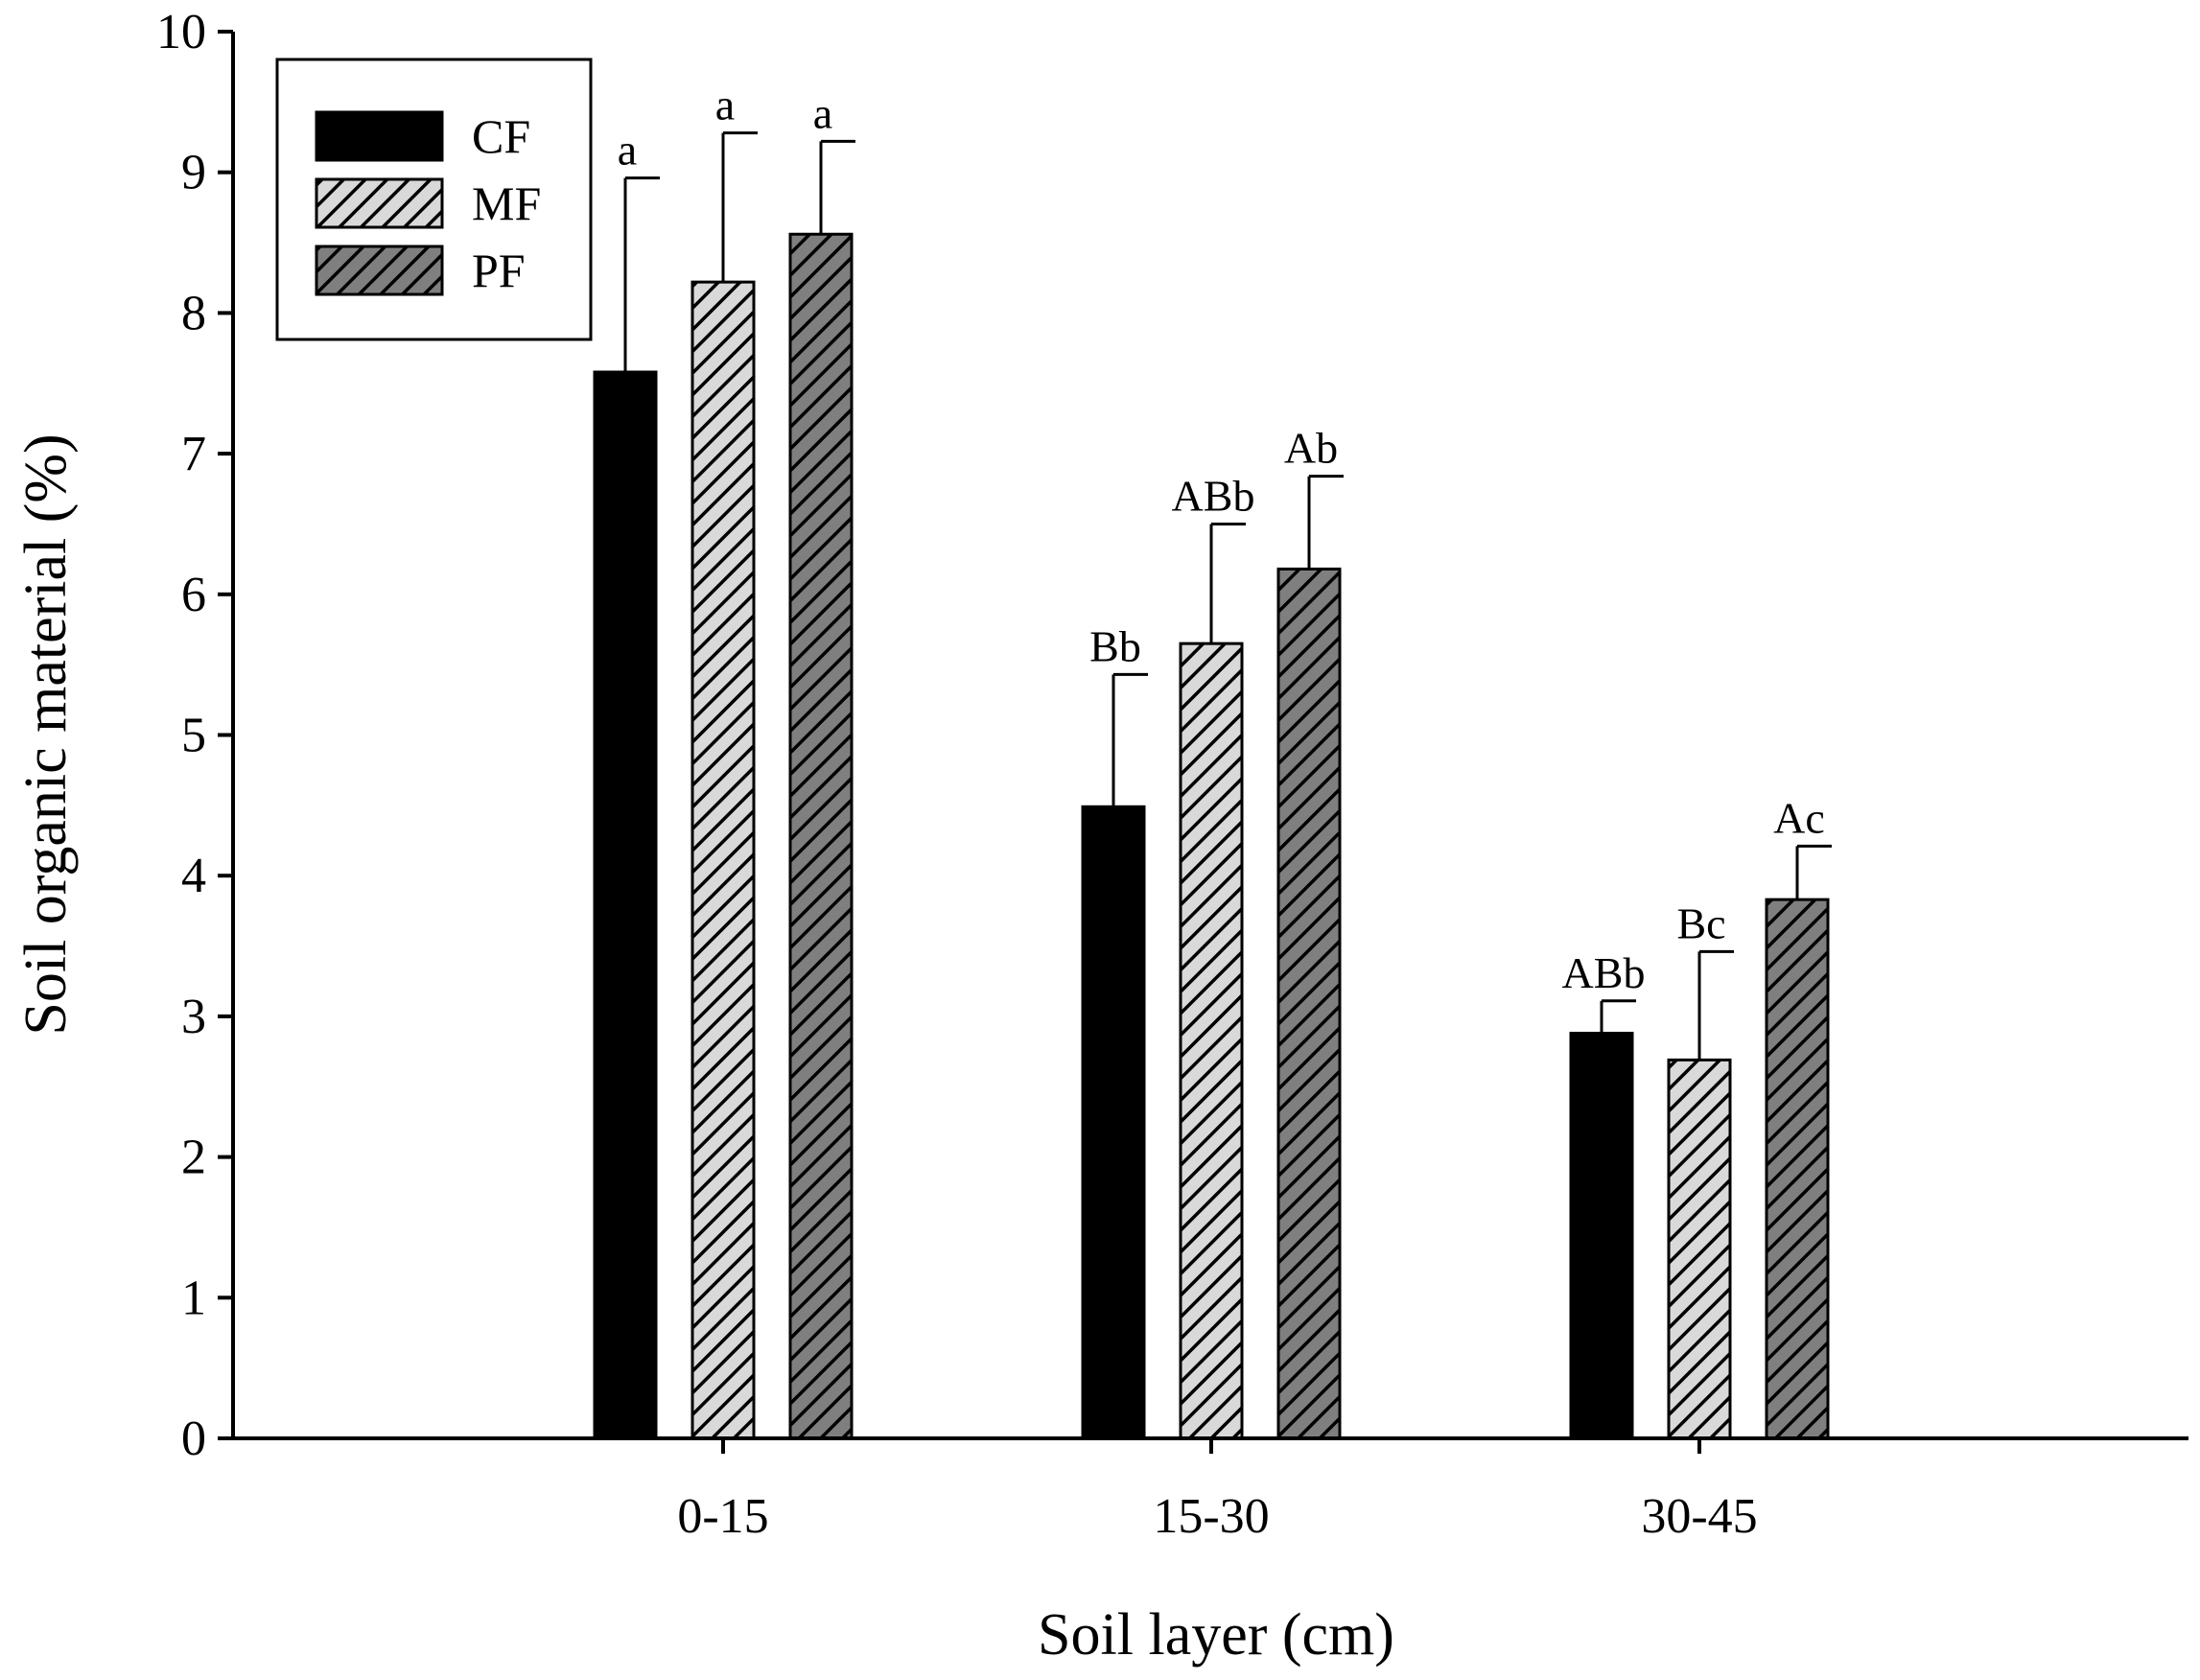  I want to click on y-tick-label: 3, so click(193, 1017).